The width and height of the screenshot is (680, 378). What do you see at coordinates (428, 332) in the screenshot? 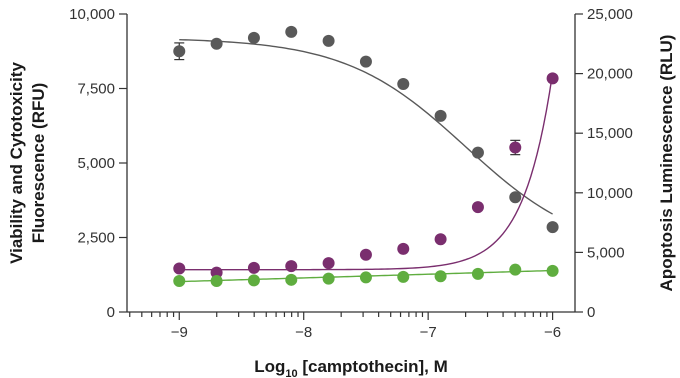
I see `x-tick-label: −7` at bounding box center [428, 332].